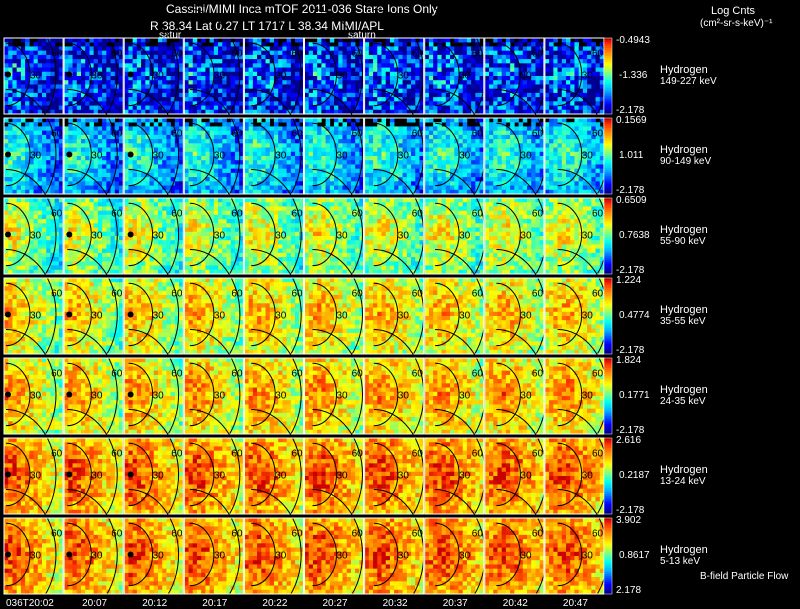 This screenshot has width=800, height=609. Describe the element at coordinates (634, 315) in the screenshot. I see `colorbar-mid: 0.4774` at that location.